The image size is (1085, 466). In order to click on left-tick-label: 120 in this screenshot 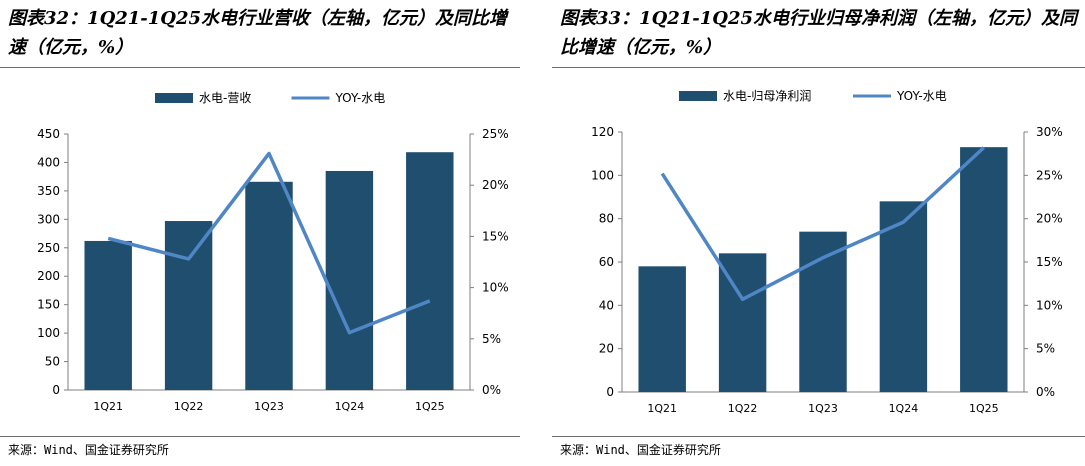, I will do `click(602, 132)`.